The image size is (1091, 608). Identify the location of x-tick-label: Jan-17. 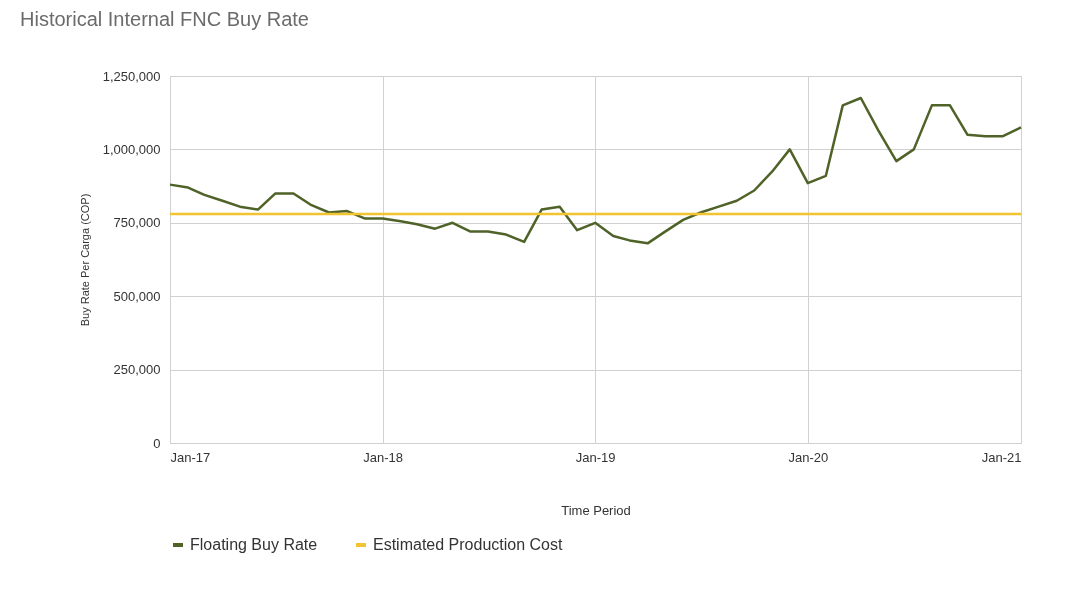
(190, 457).